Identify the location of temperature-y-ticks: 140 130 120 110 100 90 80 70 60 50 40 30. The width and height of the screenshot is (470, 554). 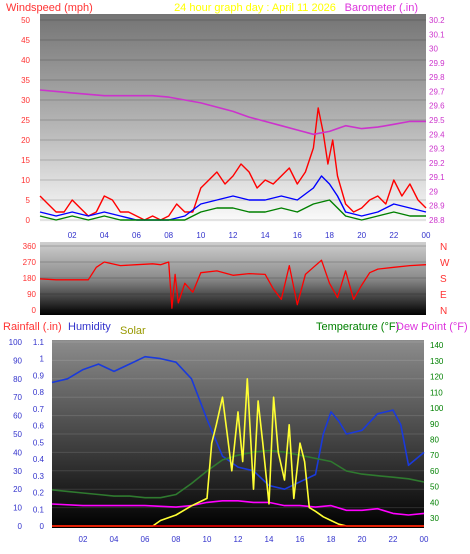
(437, 432).